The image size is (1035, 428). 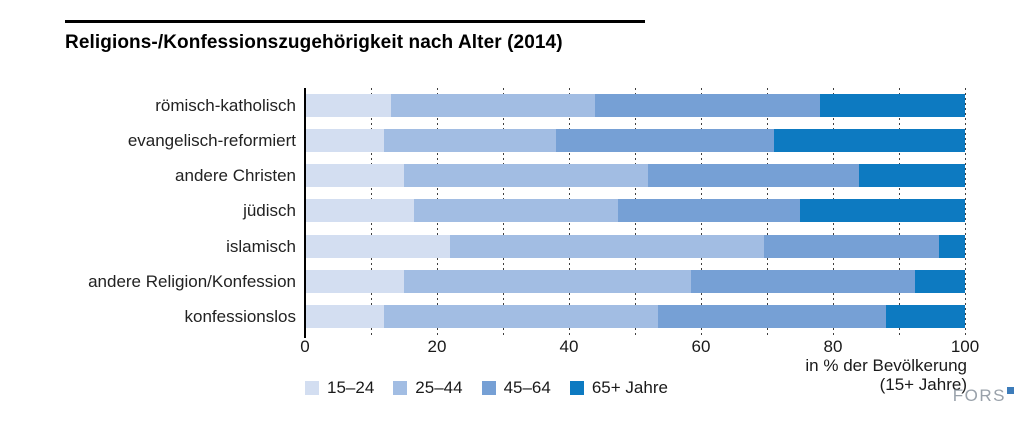 What do you see at coordinates (1010, 390) in the screenshot?
I see `fors-logo-square-icon` at bounding box center [1010, 390].